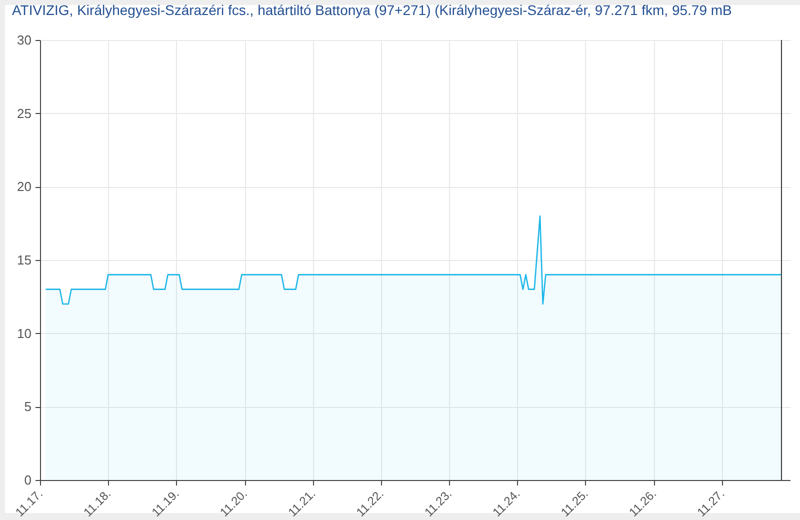 The width and height of the screenshot is (800, 520). What do you see at coordinates (28, 480) in the screenshot?
I see `y-tick-label: 0` at bounding box center [28, 480].